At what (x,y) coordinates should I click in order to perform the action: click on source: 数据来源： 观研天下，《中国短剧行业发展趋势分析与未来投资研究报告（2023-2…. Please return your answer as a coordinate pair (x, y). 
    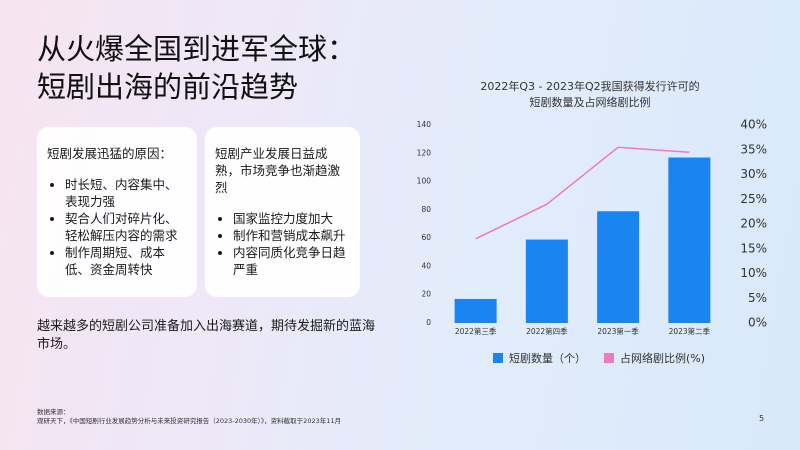
    Looking at the image, I should click on (189, 417).